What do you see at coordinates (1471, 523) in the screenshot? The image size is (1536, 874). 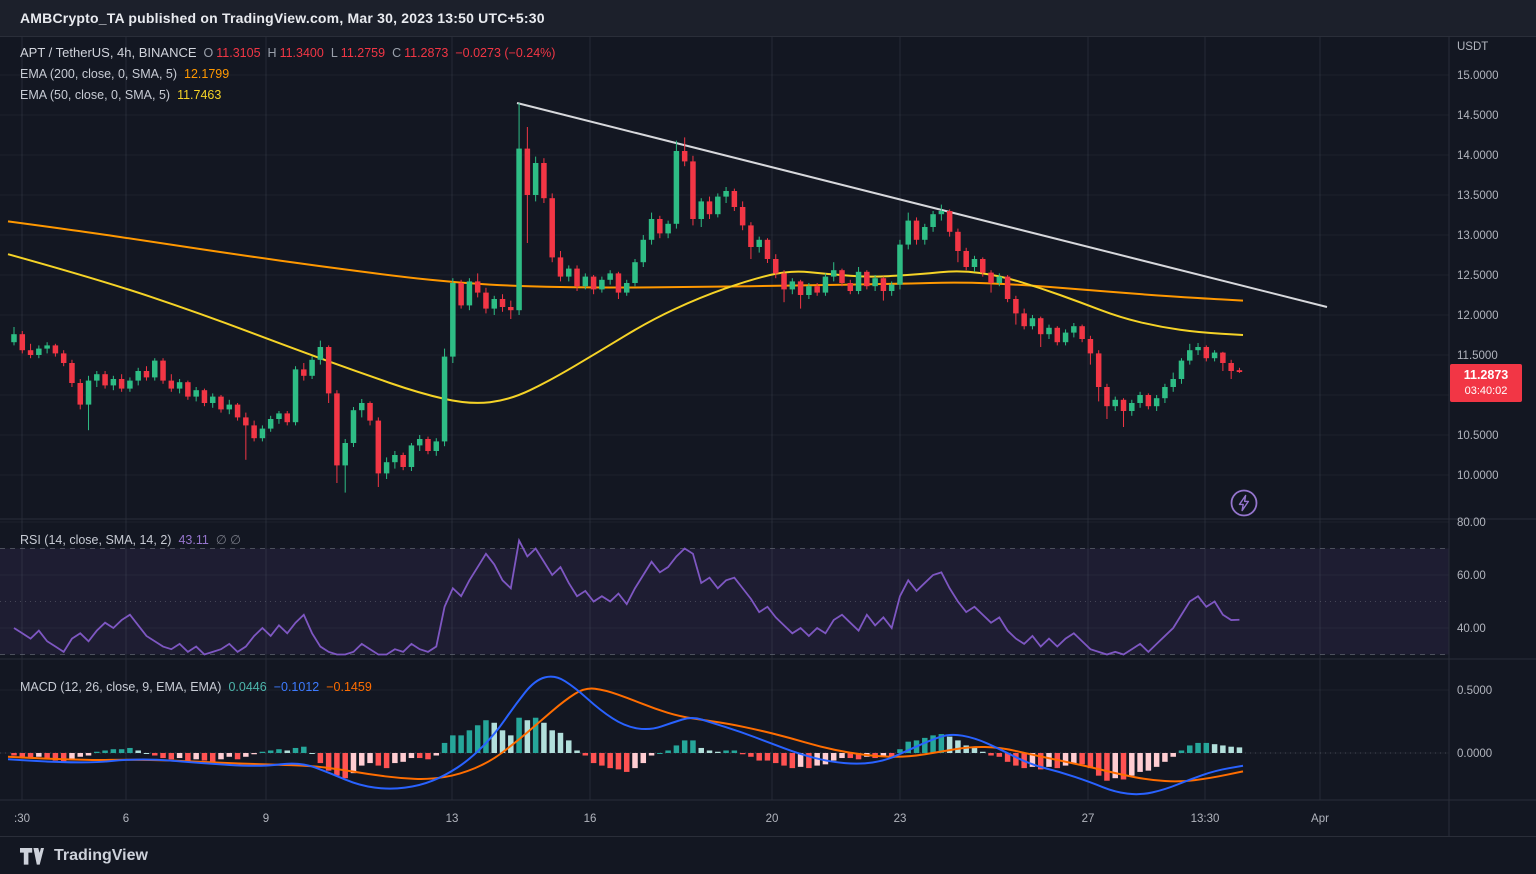 I see `rsi-tick-label: 80.00` at bounding box center [1471, 523].